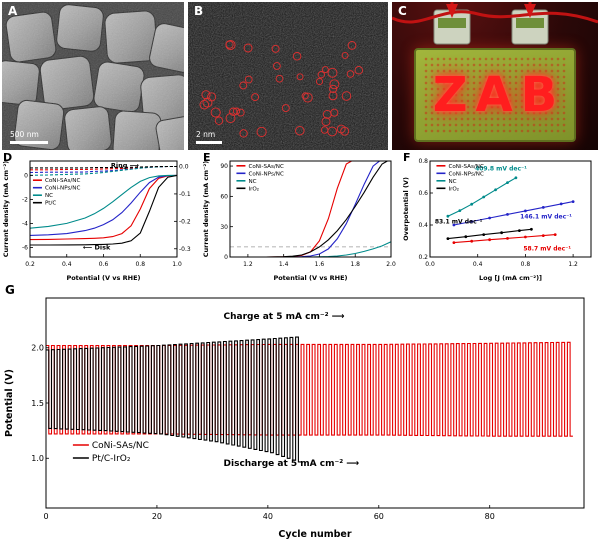  Describe the element at coordinates (104, 264) in the screenshot. I see `x-tick-label: 0.6` at that location.